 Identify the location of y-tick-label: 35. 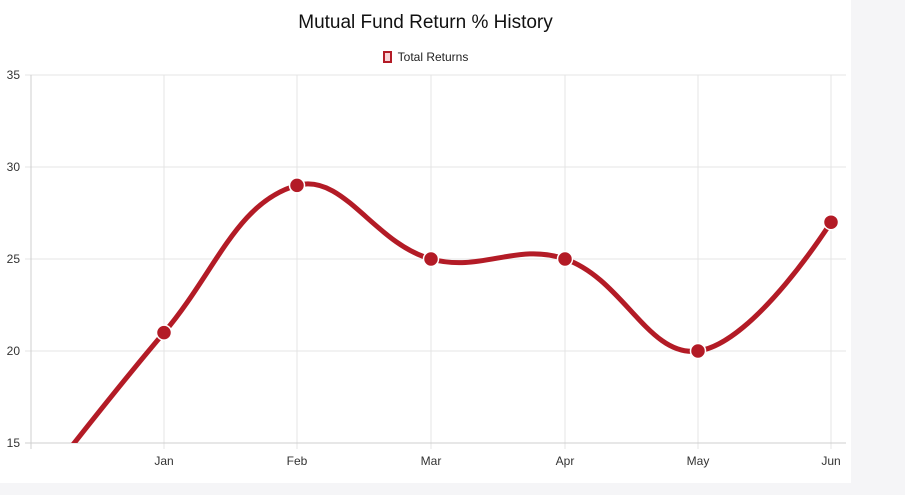
(14, 75).